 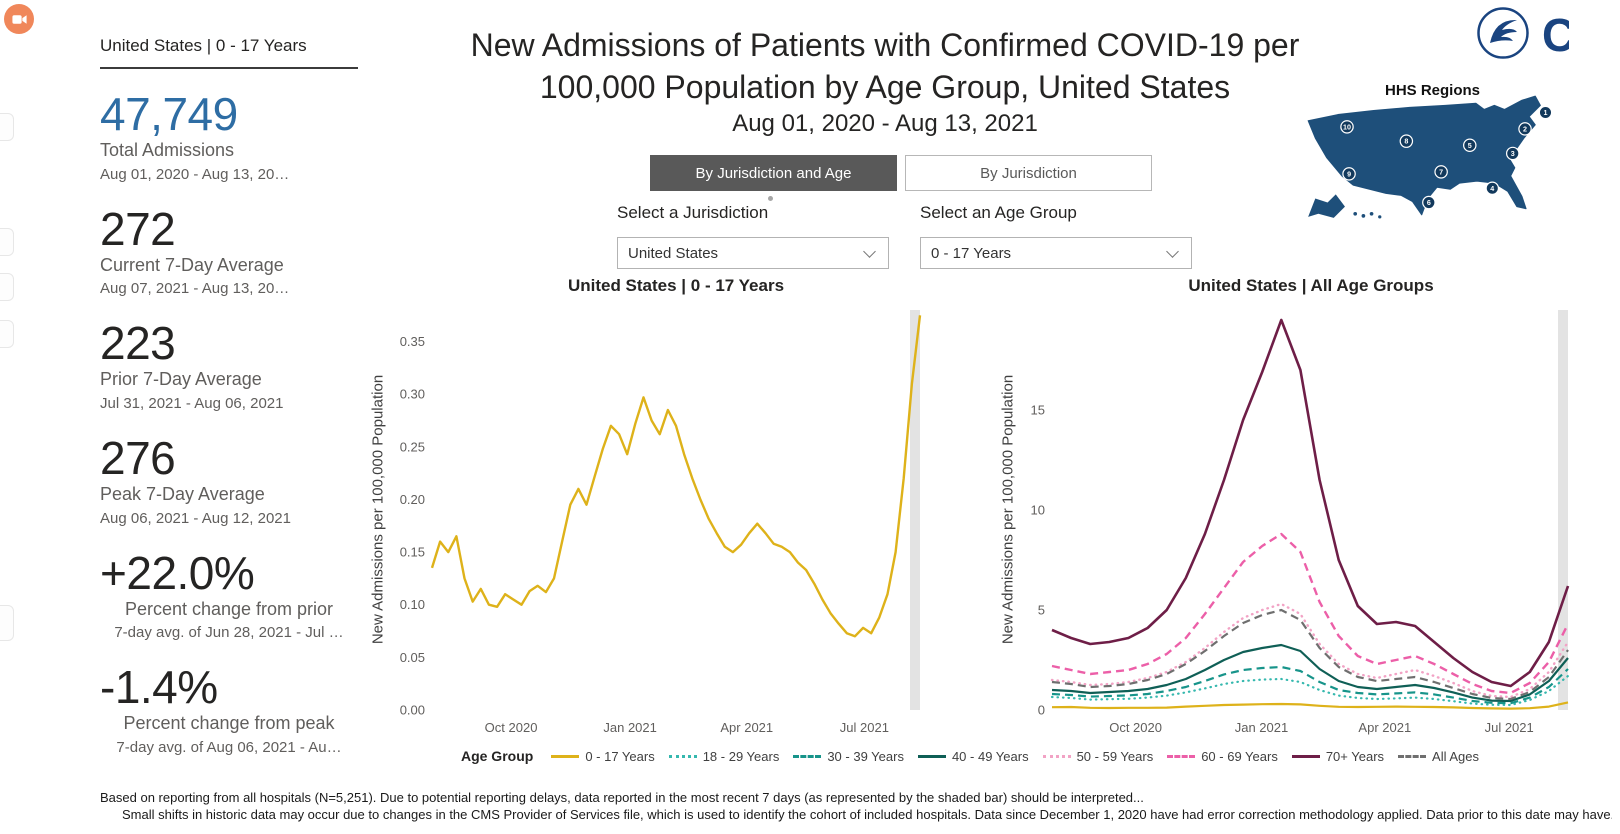 What do you see at coordinates (1492, 189) in the screenshot?
I see `svg-text: 4` at bounding box center [1492, 189].